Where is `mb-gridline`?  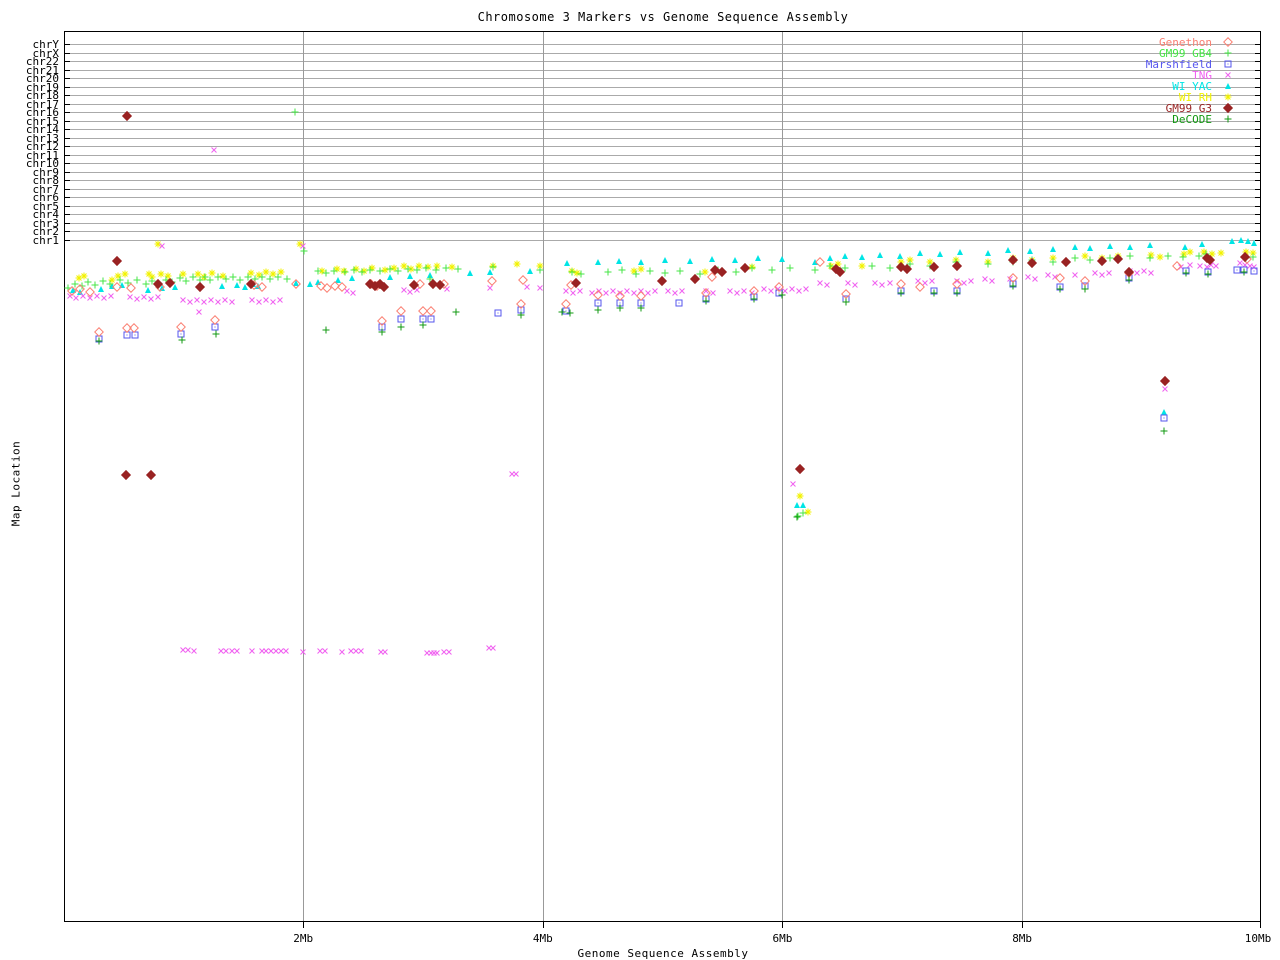
mb-gridline is located at coordinates (1022, 476).